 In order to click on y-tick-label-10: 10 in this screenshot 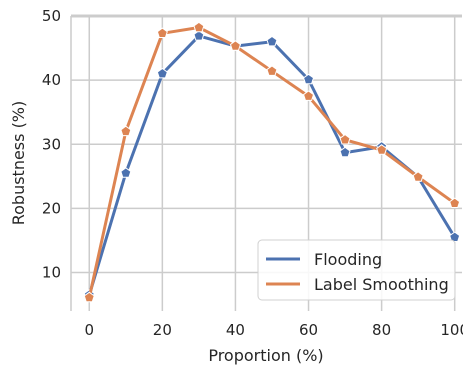, I will do `click(51, 273)`.